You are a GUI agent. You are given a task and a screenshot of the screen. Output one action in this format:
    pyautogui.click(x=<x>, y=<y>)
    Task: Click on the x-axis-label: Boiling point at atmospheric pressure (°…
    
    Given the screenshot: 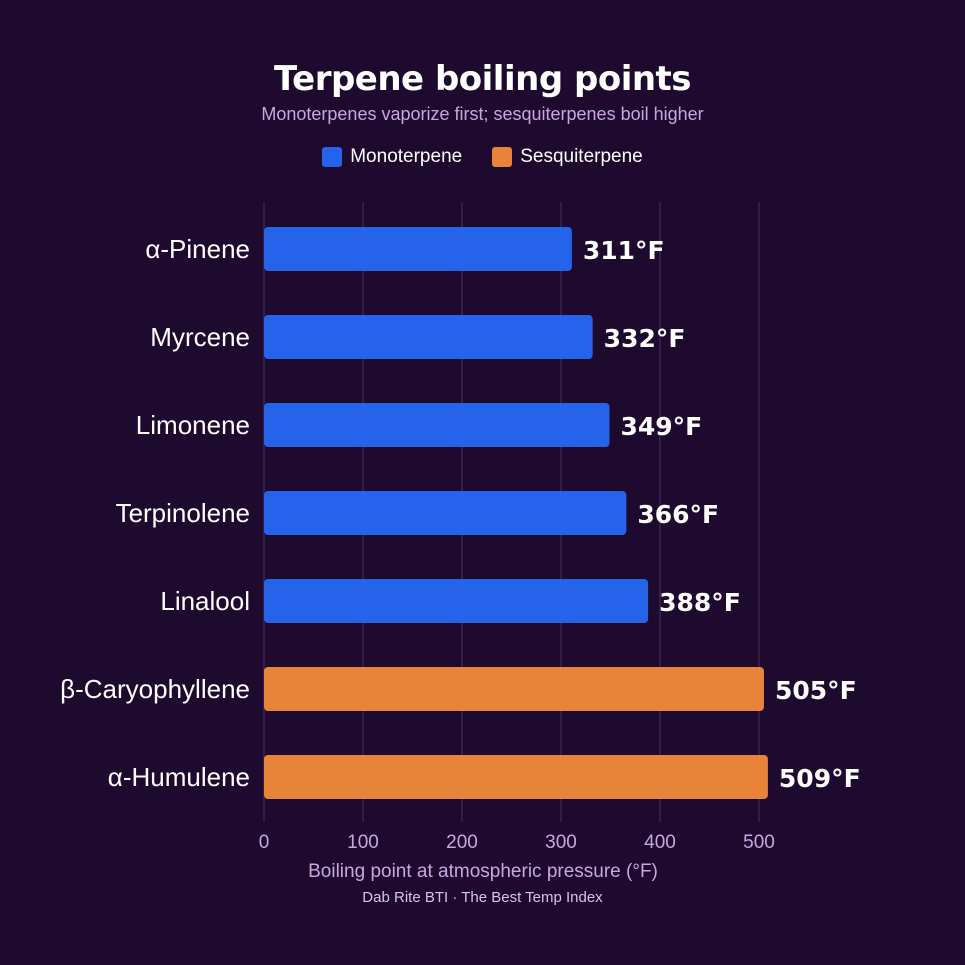 What is the action you would take?
    pyautogui.click(x=483, y=871)
    